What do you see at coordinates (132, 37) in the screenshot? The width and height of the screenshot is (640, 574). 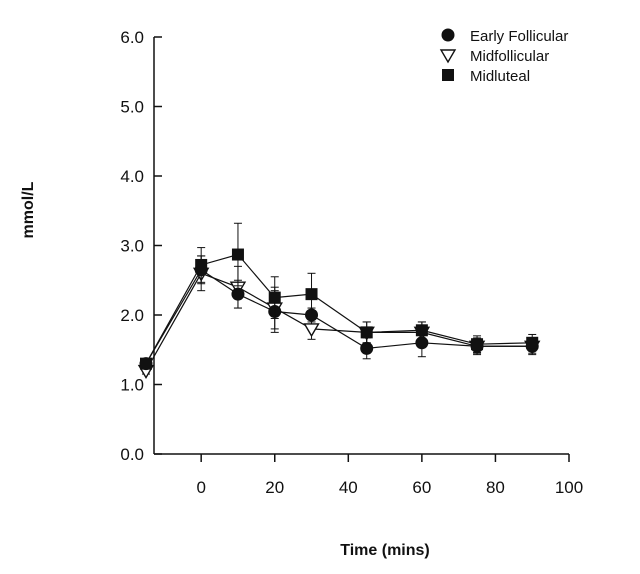 I see `y-tick-label: 6.0` at bounding box center [132, 37].